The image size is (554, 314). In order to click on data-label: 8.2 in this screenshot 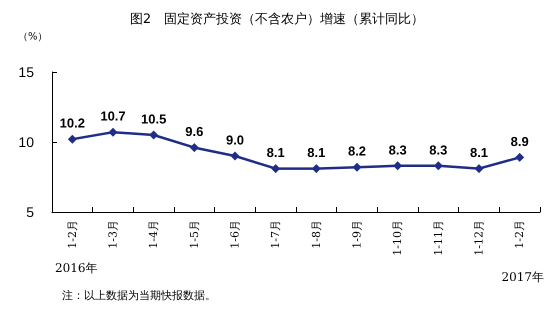, I will do `click(357, 151)`.